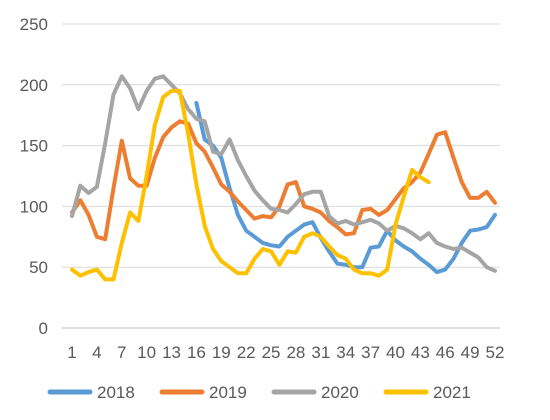 Image resolution: width=550 pixels, height=420 pixels. Describe the element at coordinates (34, 24) in the screenshot. I see `y-tick-label: 250` at that location.